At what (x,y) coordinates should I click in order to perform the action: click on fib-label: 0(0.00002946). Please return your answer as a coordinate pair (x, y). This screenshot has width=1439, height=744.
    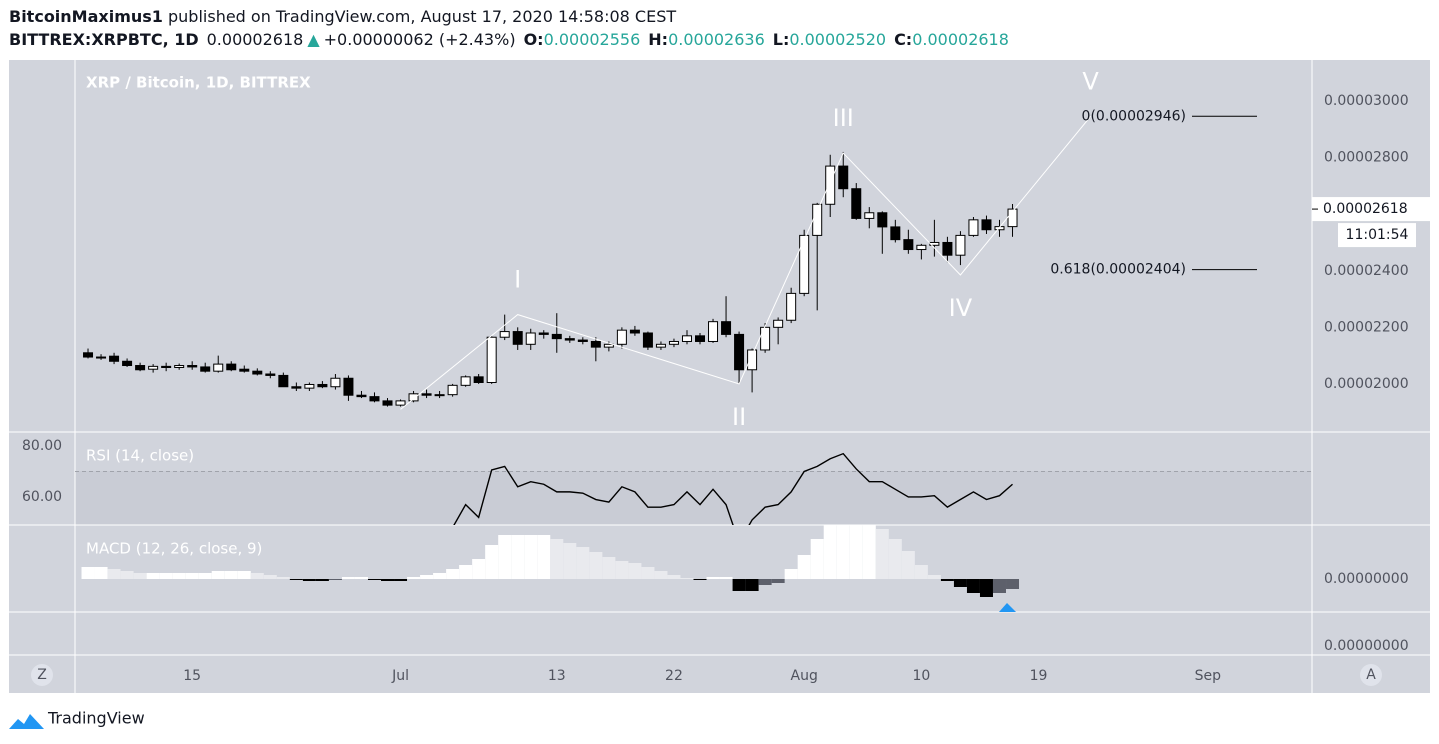
    Looking at the image, I should click on (1134, 116).